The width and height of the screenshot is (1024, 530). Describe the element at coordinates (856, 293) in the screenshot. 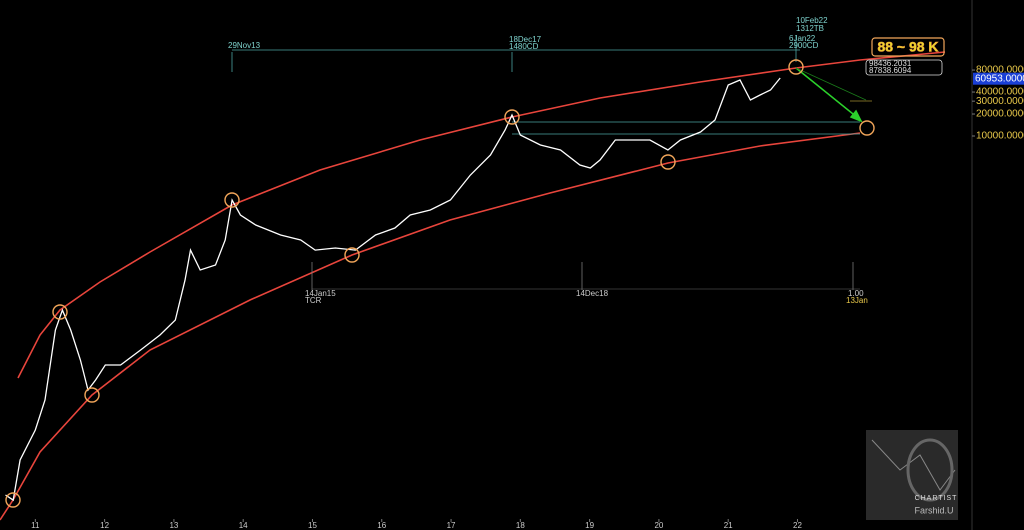

I see `annotation: 1.00` at that location.